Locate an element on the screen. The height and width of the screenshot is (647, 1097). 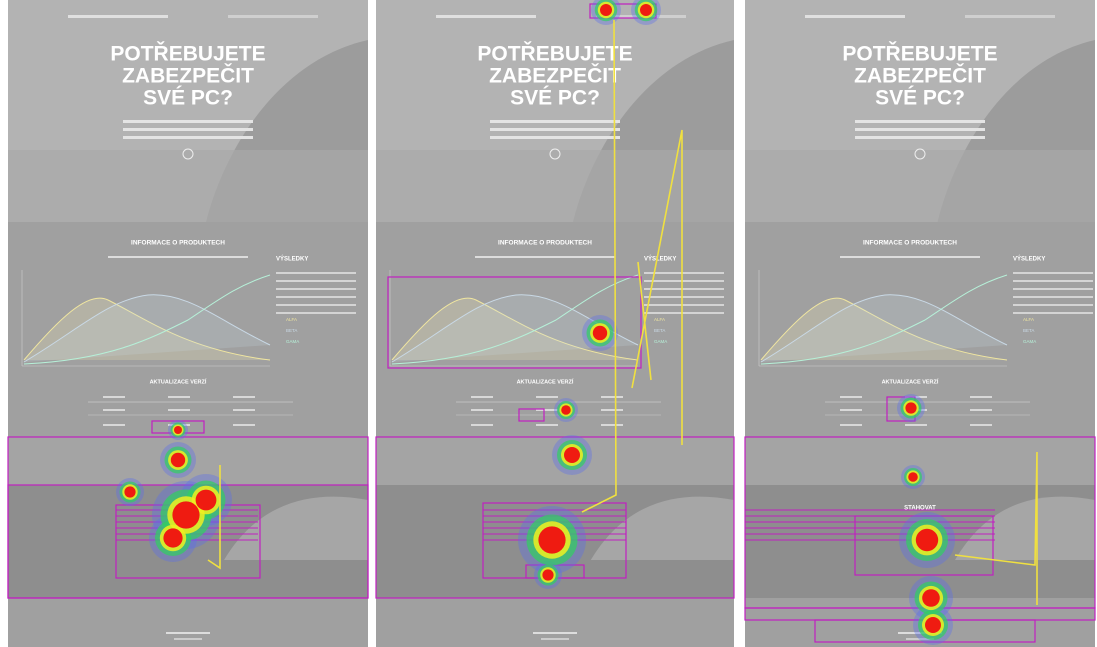
section-heading: STAHOVAT is located at coordinates (920, 509).